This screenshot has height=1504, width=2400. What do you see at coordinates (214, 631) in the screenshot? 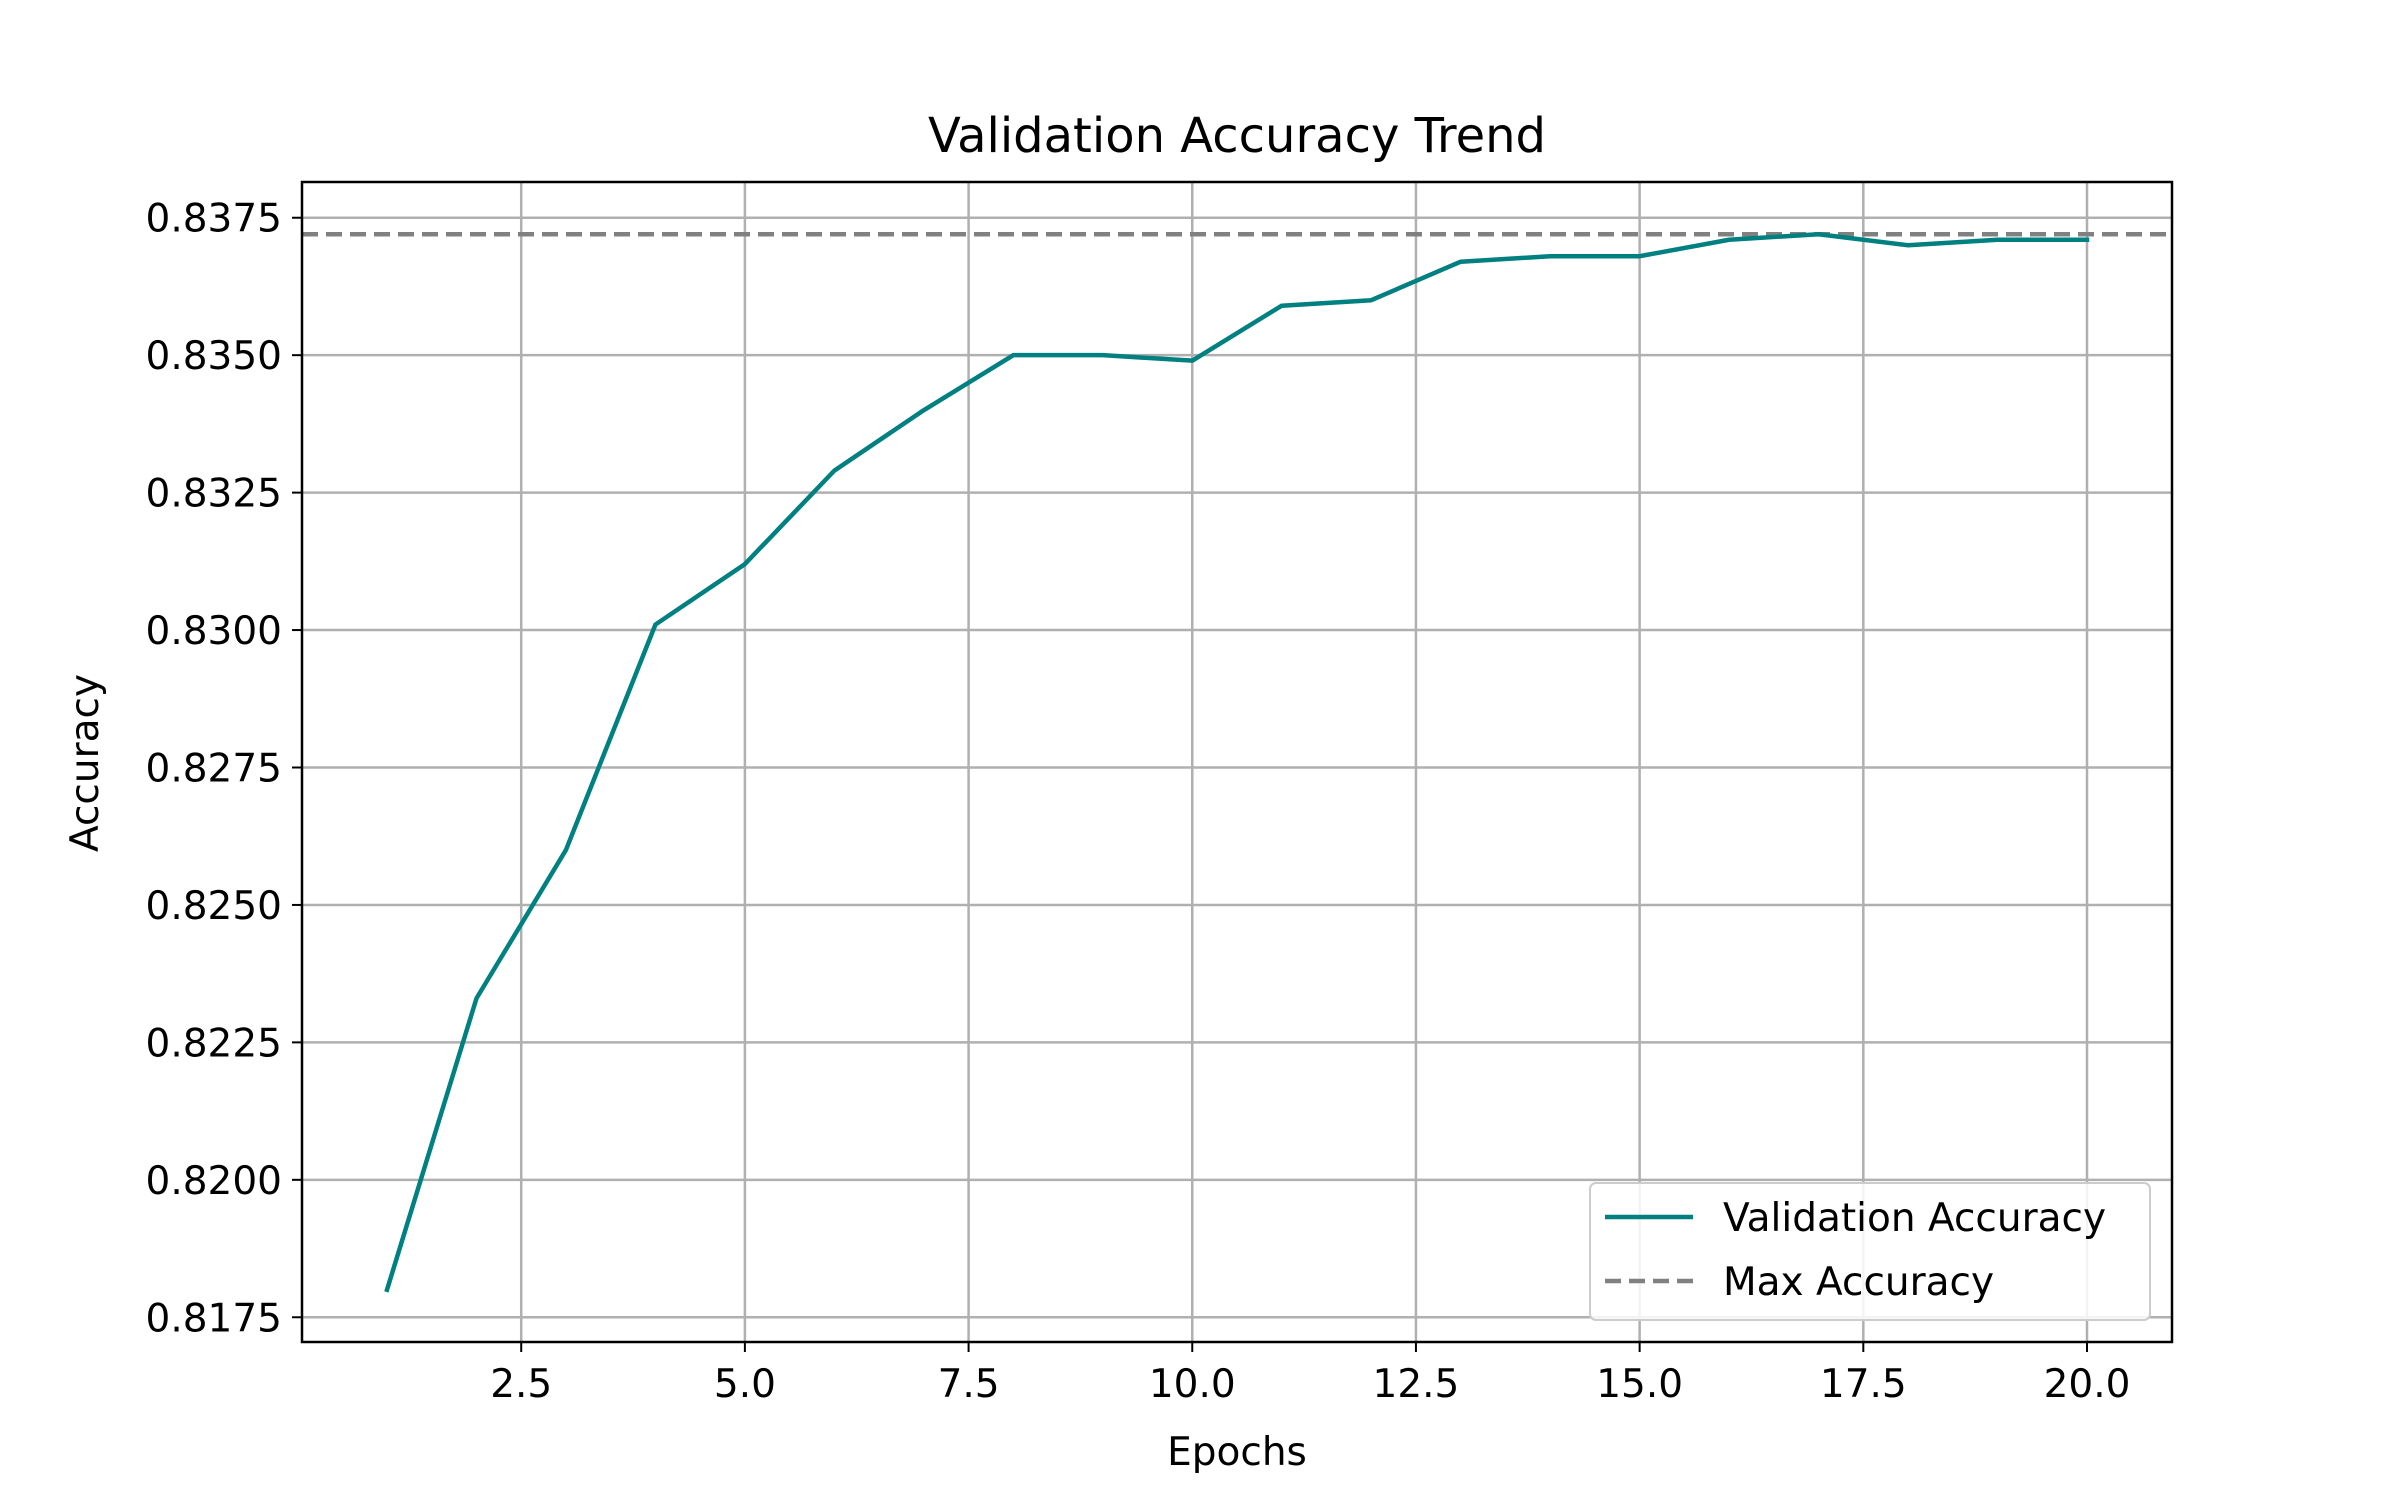
I see `y-tick-label: 0.8300` at bounding box center [214, 631].